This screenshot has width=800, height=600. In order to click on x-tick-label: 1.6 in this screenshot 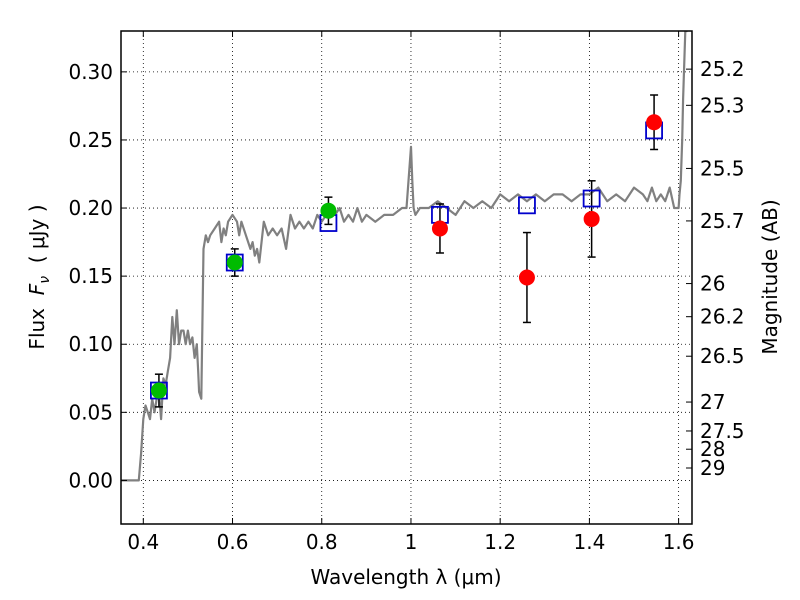, I will do `click(679, 542)`.